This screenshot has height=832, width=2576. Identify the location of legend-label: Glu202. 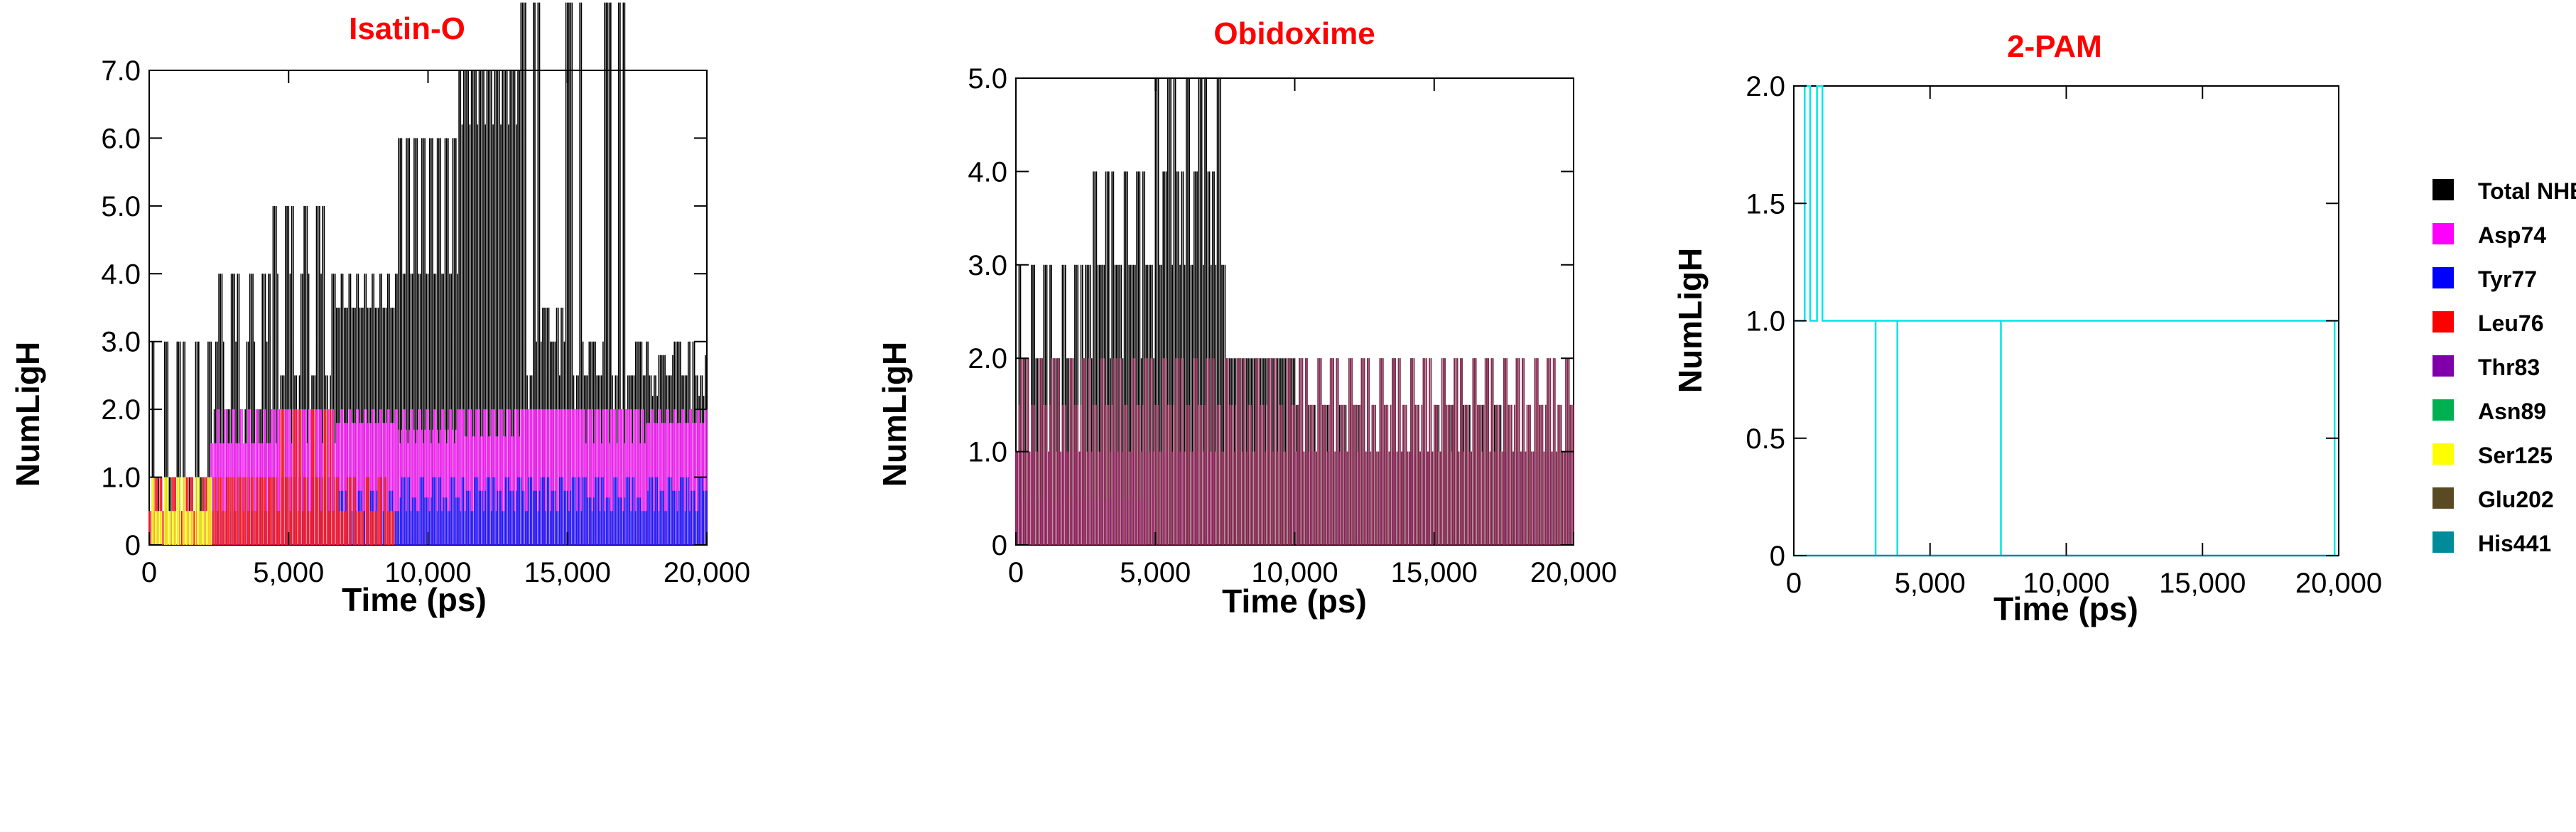
(2516, 499).